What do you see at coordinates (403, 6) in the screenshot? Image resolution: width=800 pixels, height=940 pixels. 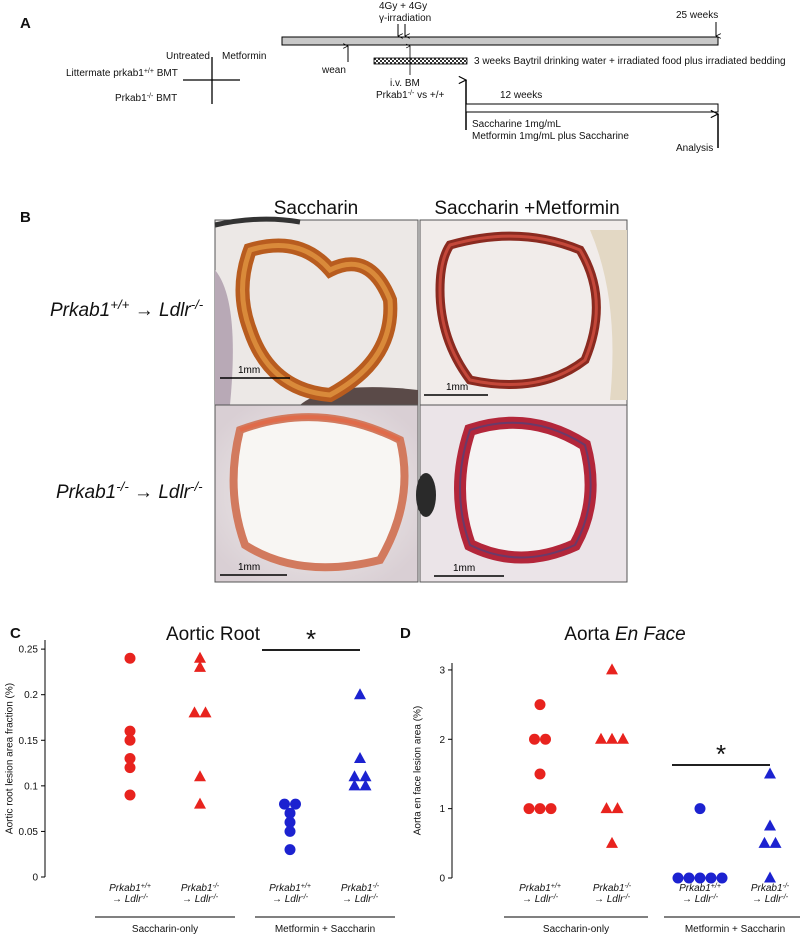 I see `irradiation-label: 4Gy + 4Gy` at bounding box center [403, 6].